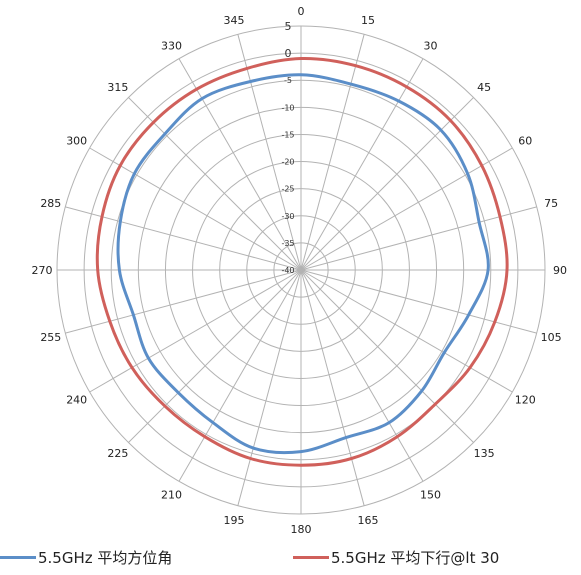 The image size is (581, 575). What do you see at coordinates (287, 189) in the screenshot?
I see `radial-tick-label: -25` at bounding box center [287, 189].